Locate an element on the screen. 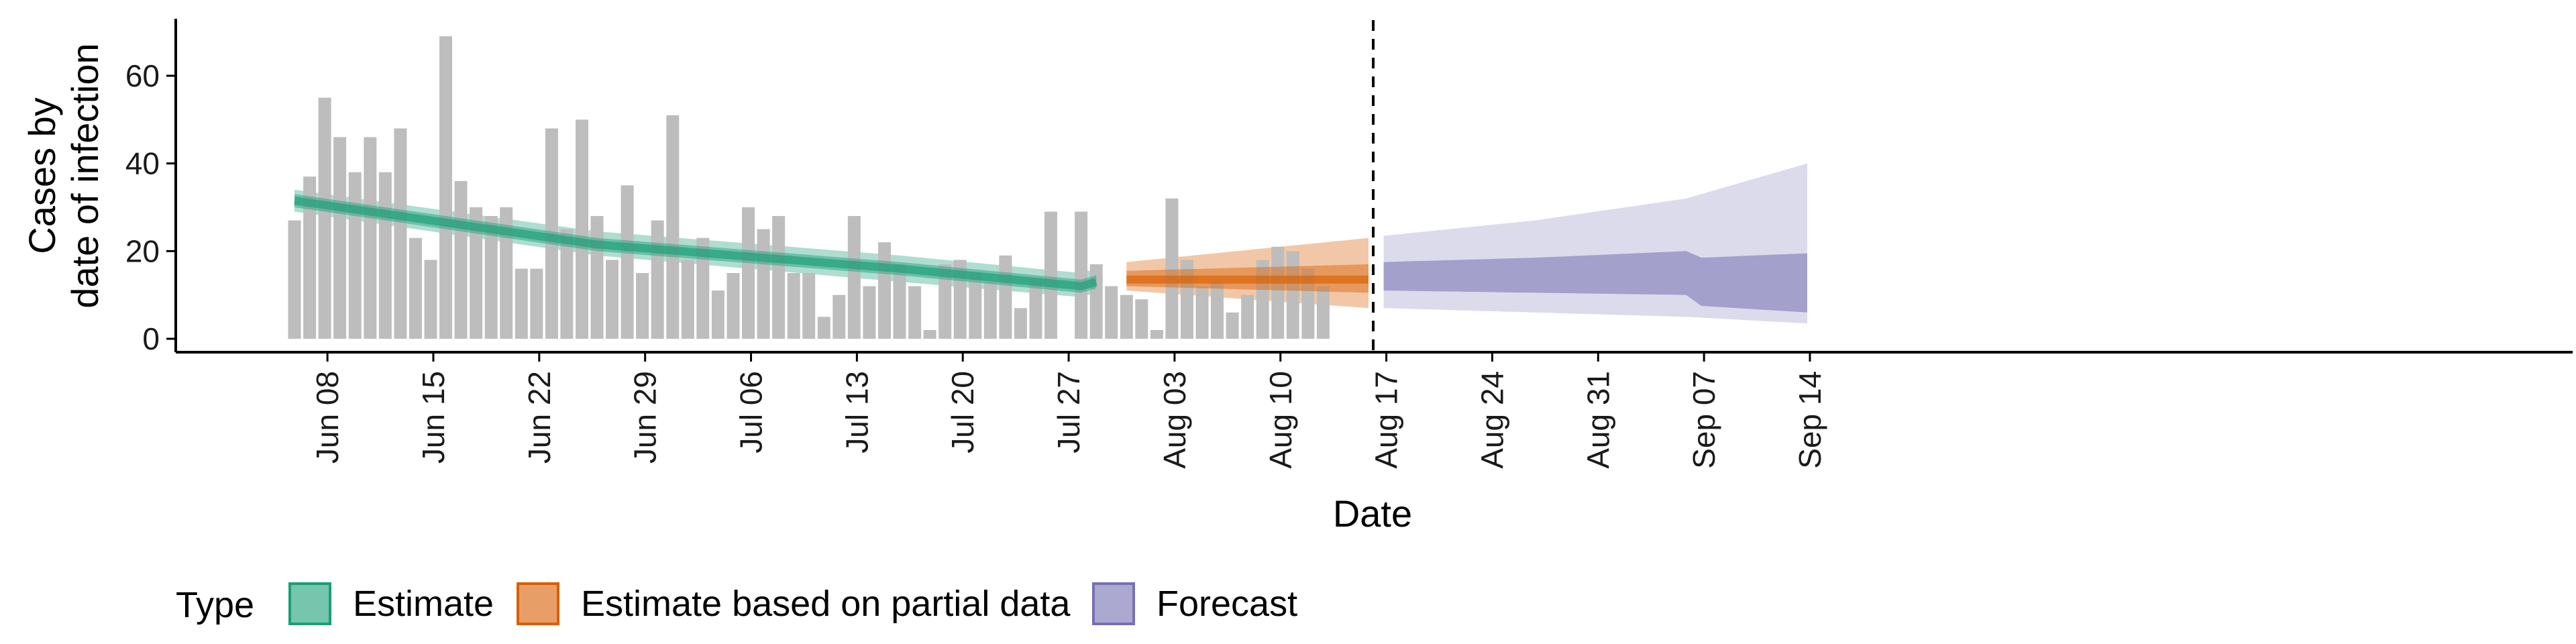 Image resolution: width=2576 pixels, height=644 pixels. y-axis-title-line-1: Cases by is located at coordinates (42, 175).